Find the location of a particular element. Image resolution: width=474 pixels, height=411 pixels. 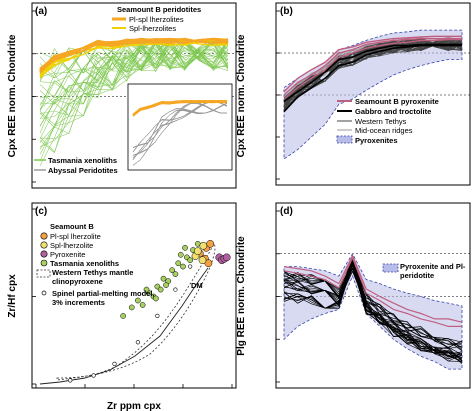

gabbro-troctolite-line is located at coordinates (372, 73).